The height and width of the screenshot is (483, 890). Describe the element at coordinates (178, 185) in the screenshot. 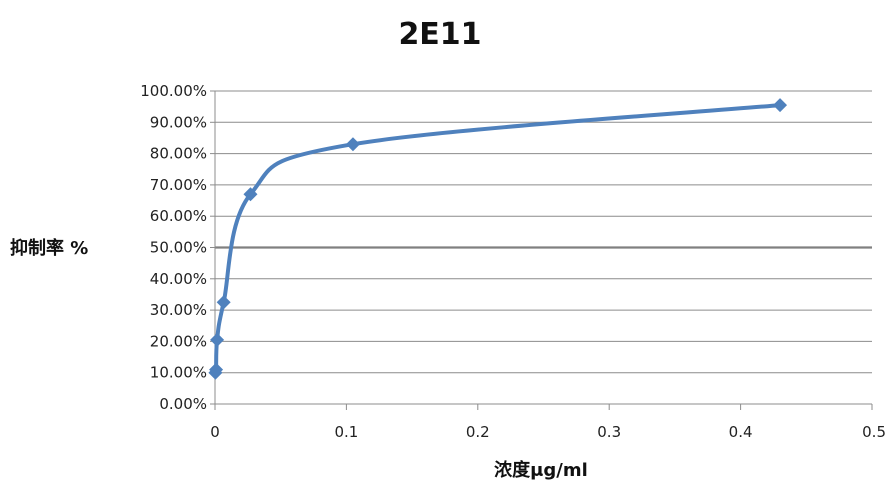

I see `y-tick-label: 70.00%` at that location.